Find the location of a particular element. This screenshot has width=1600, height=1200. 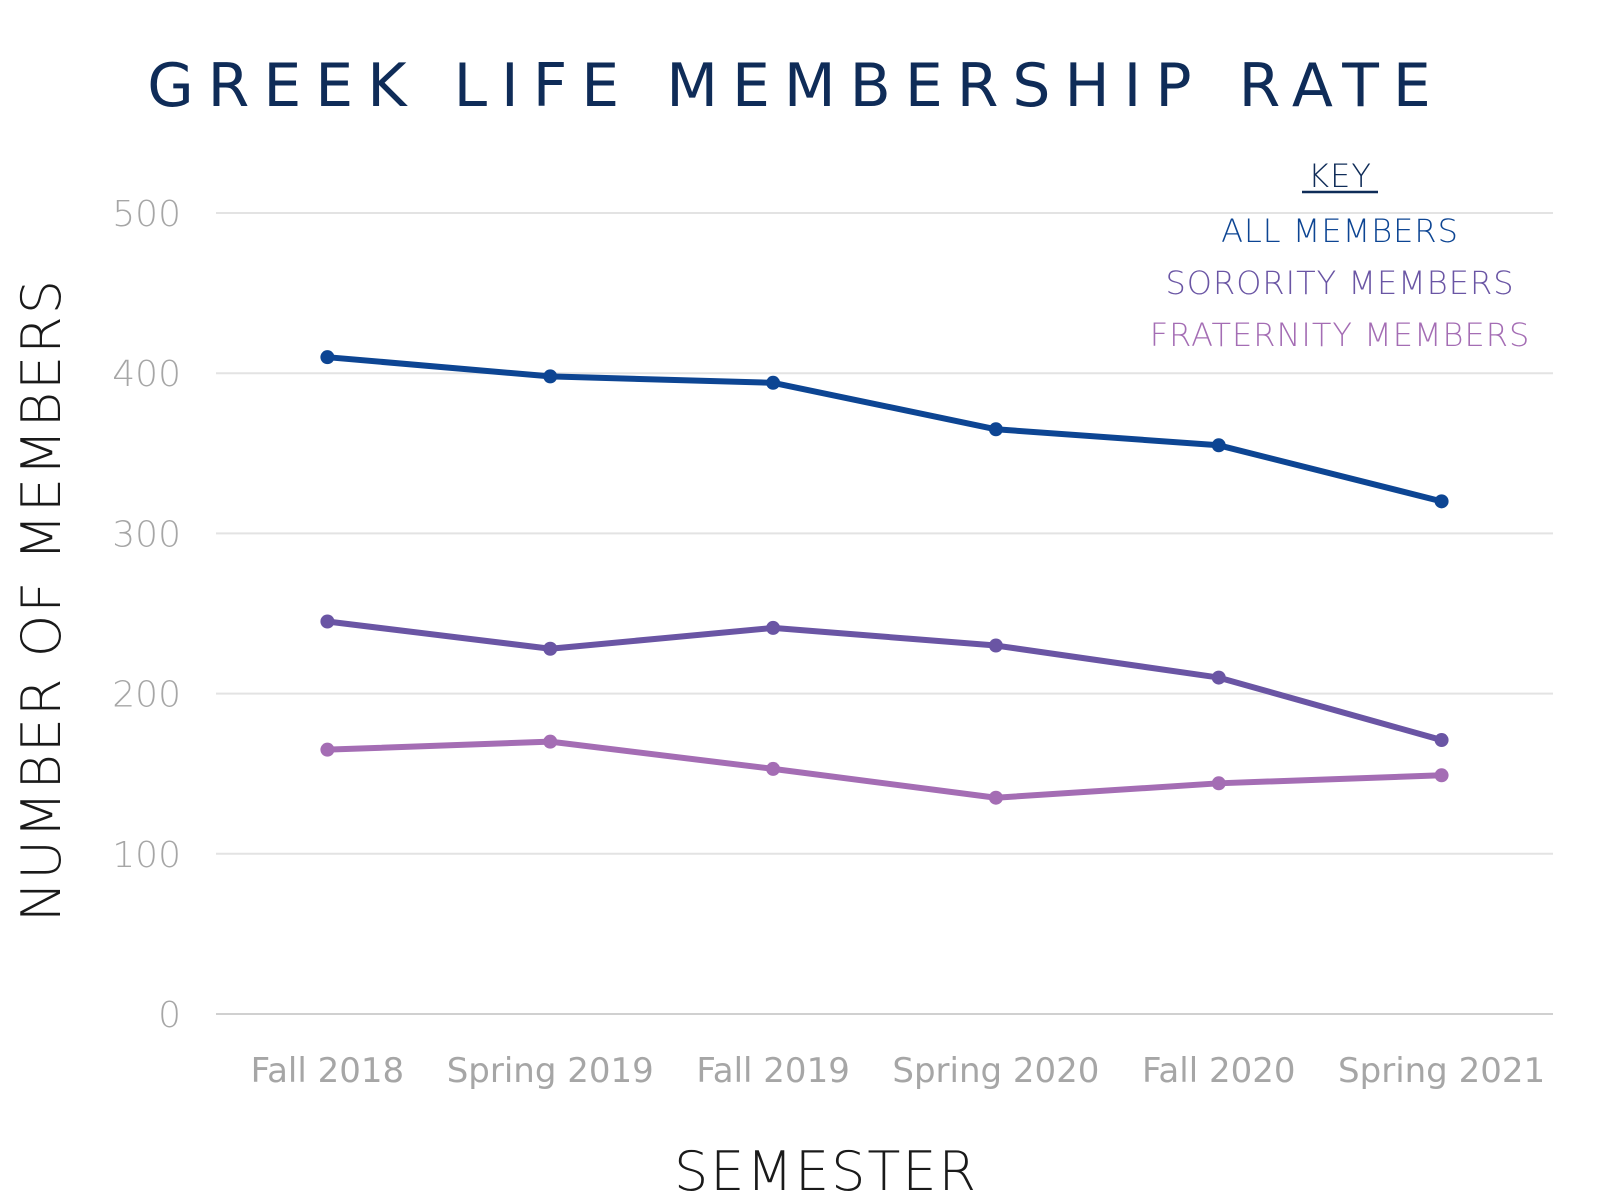

legend-item: FRATERNITY MEMBERS is located at coordinates (1340, 335).